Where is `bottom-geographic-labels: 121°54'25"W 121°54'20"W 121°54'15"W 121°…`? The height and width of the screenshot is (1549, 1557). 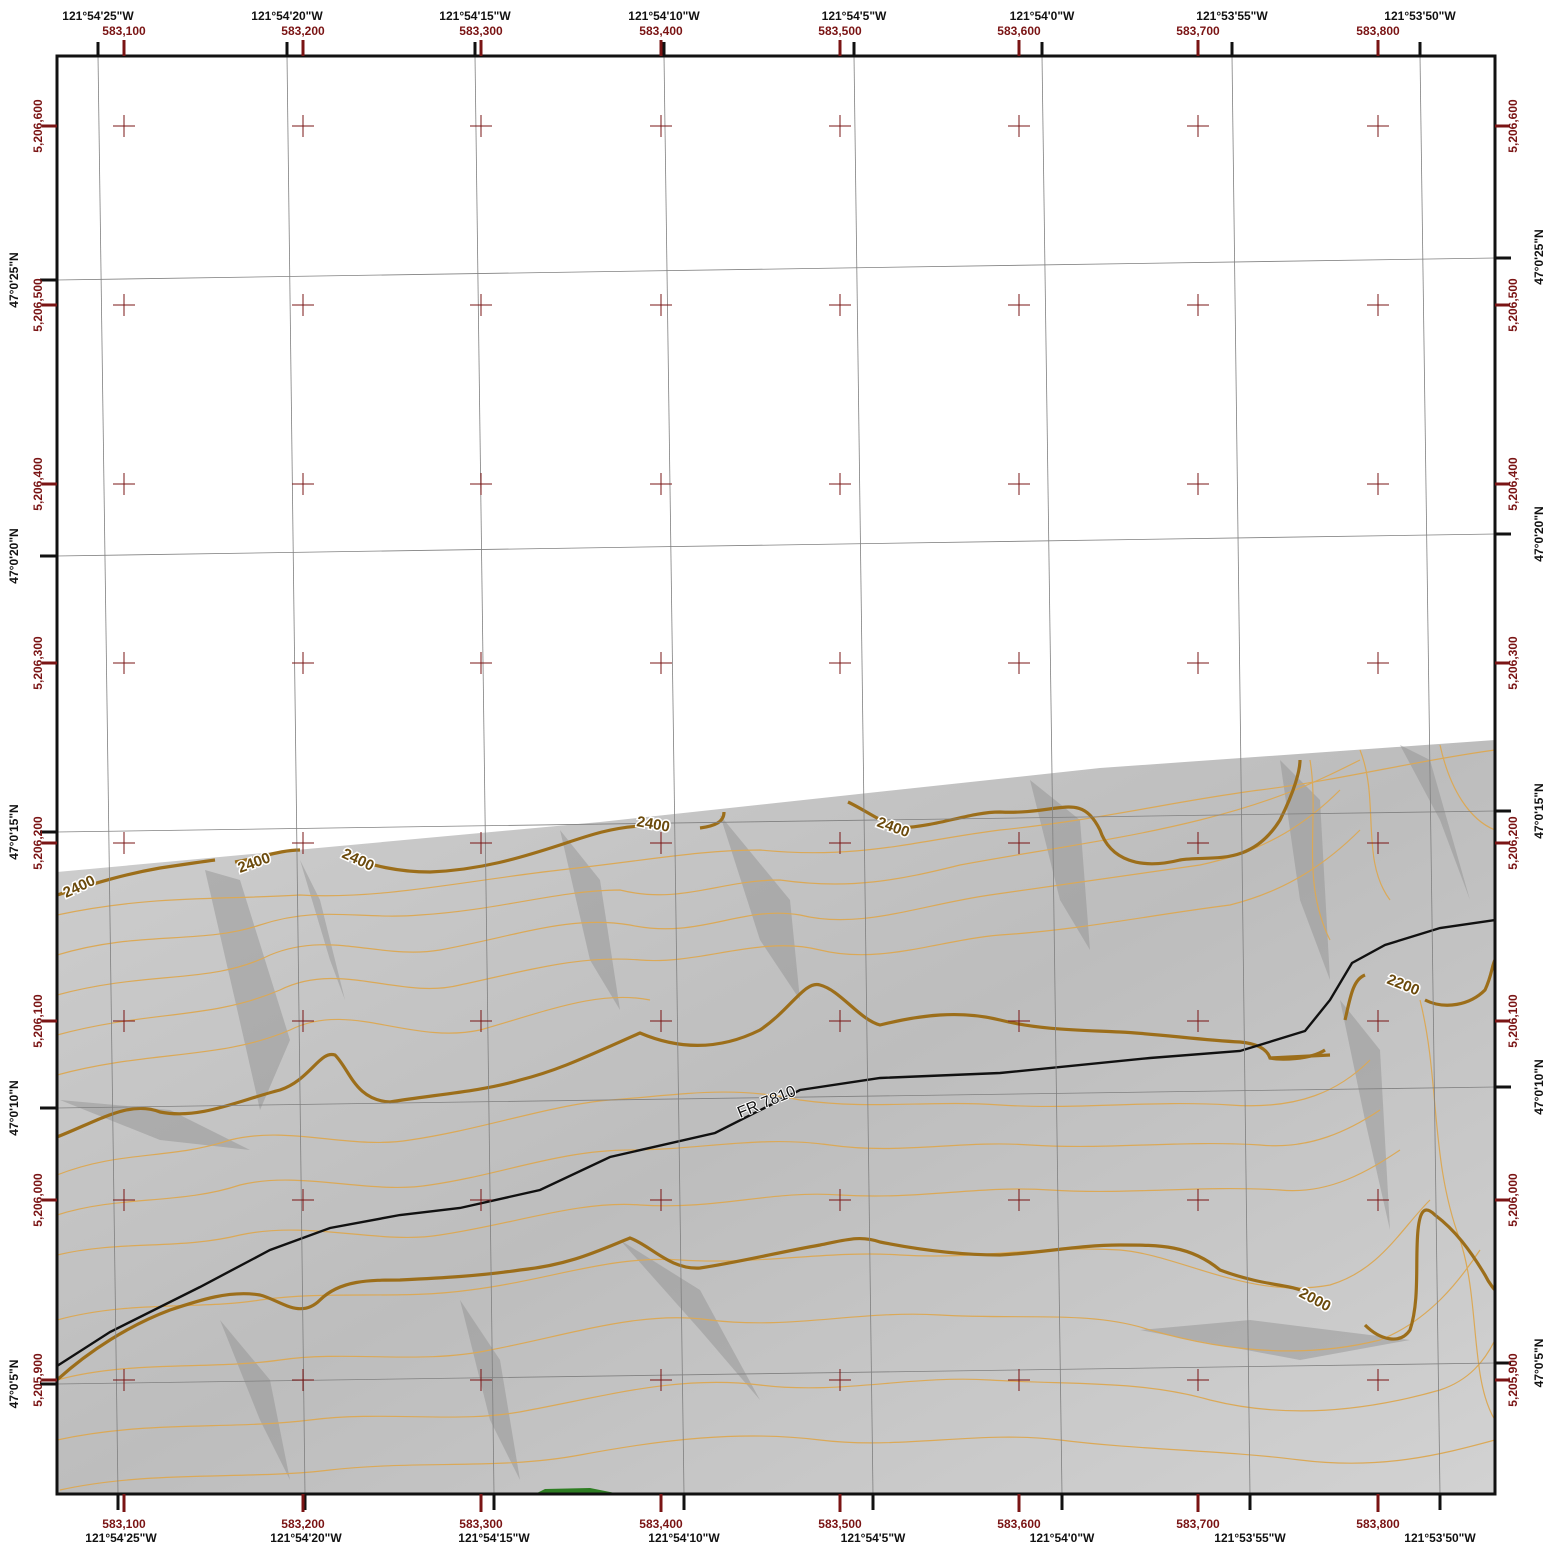 bottom-geographic-labels: 121°54'25"W 121°54'20"W 121°54'15"W 121°… is located at coordinates (780, 1538).